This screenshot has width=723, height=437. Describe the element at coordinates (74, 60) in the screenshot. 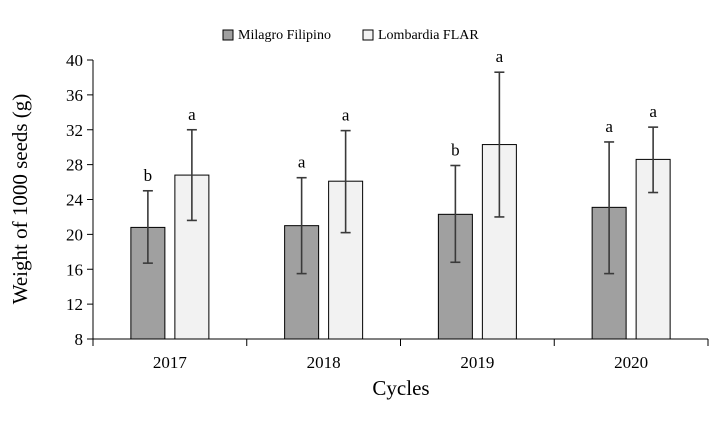

I see `y-tick-label: 40` at that location.